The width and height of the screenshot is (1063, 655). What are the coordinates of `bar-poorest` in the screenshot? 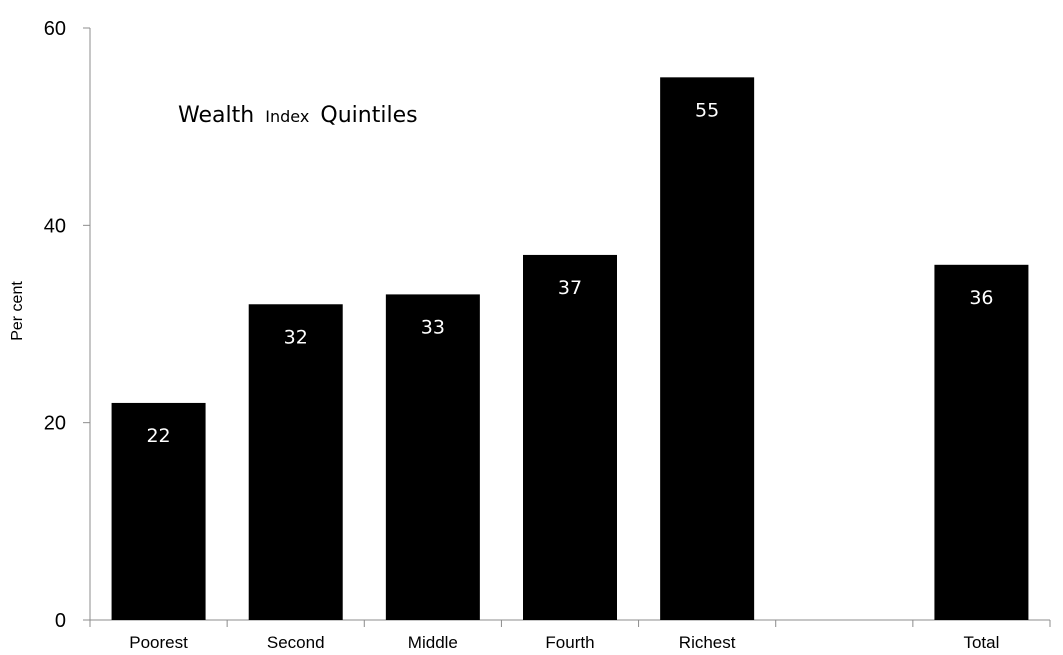 It's located at (158, 511).